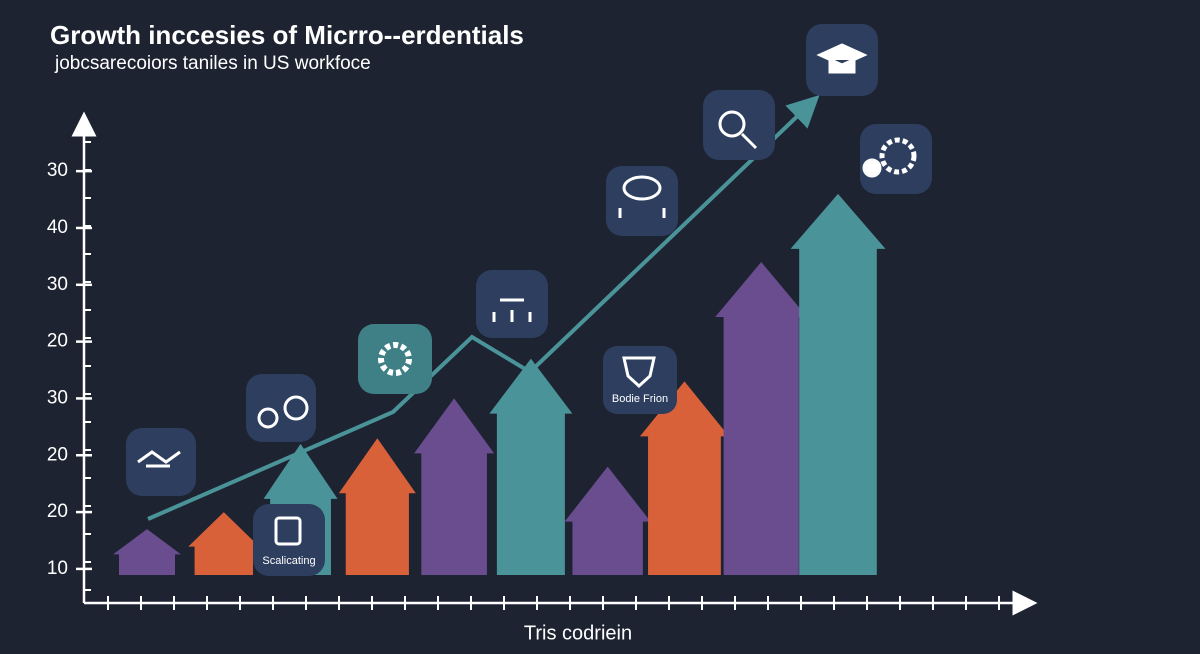  I want to click on icon-gear, so click(395, 359).